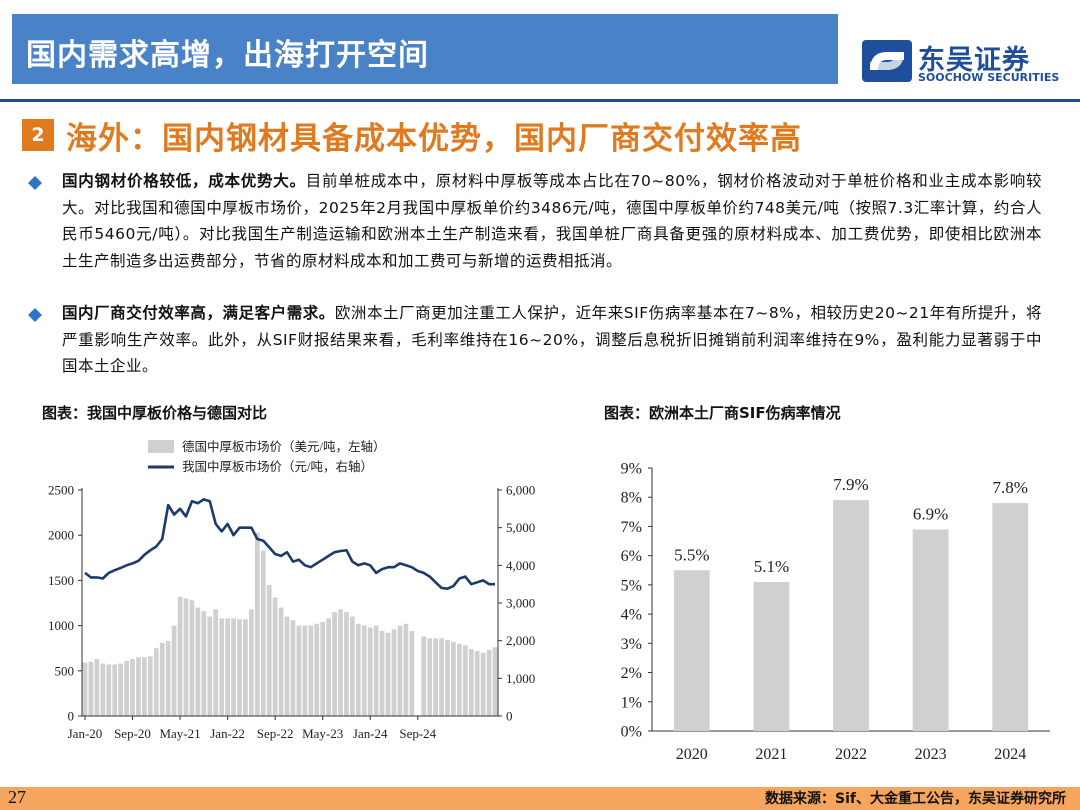 This screenshot has height=810, width=1080. What do you see at coordinates (540, 798) in the screenshot?
I see `footer-bar` at bounding box center [540, 798].